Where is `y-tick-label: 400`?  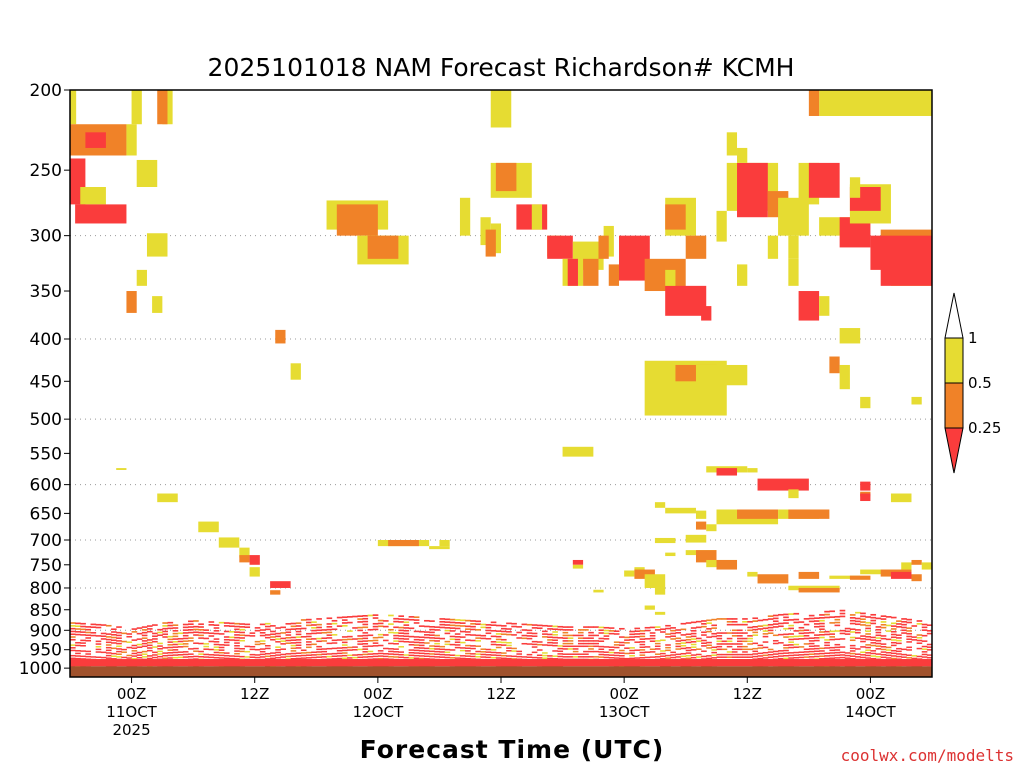 y-tick-label: 400 is located at coordinates (46, 340).